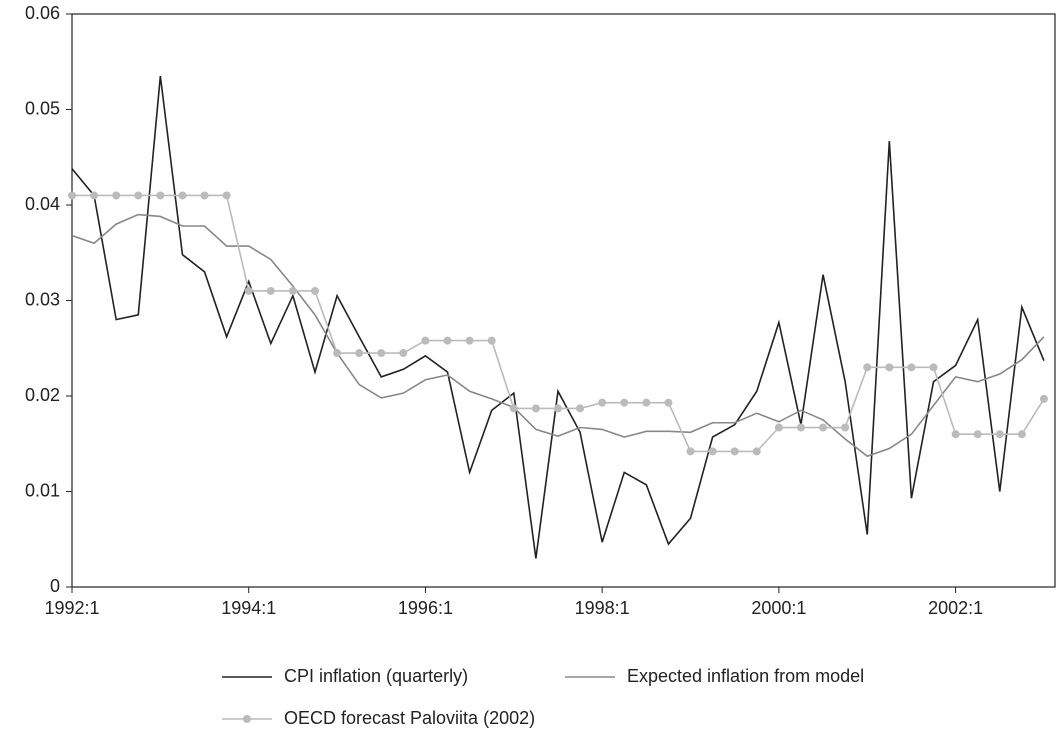 The height and width of the screenshot is (738, 1060). I want to click on legend-label: CPI inflation (quarterly), so click(376, 676).